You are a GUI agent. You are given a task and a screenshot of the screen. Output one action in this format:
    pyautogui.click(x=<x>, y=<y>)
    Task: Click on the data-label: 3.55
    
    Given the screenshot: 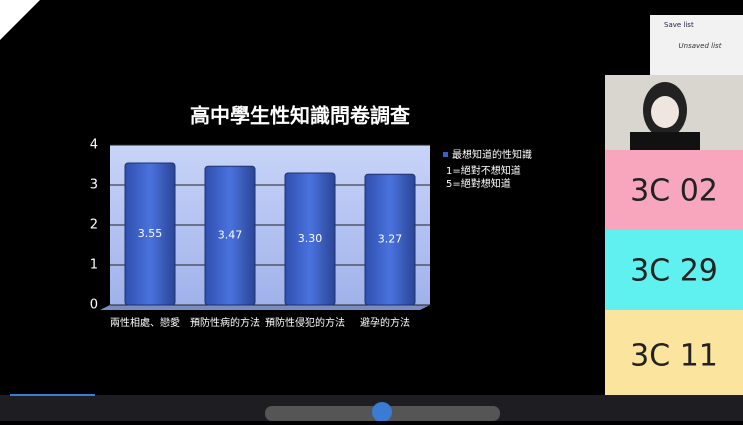 What is the action you would take?
    pyautogui.click(x=150, y=233)
    